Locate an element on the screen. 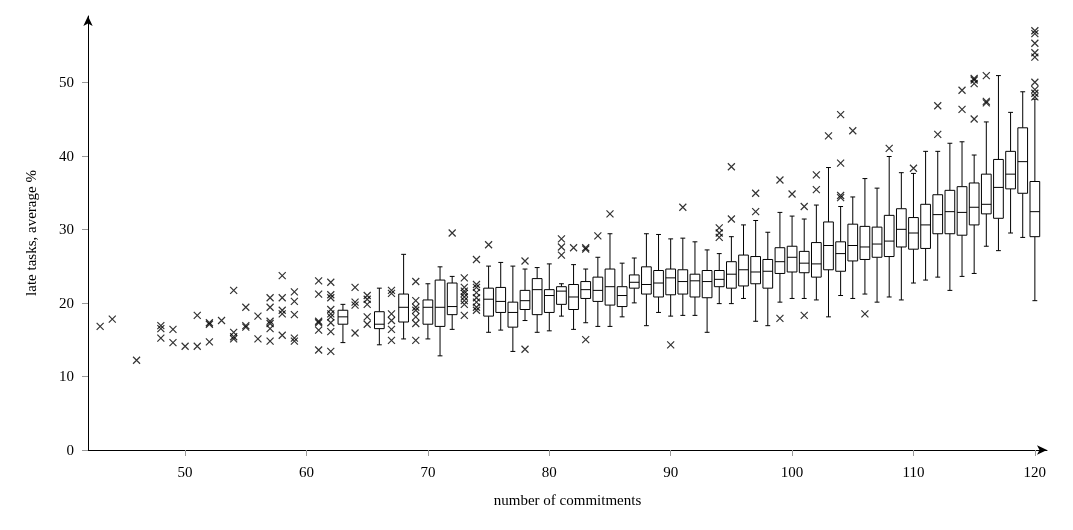 The height and width of the screenshot is (530, 1073). y-tick-label: 30 is located at coordinates (66, 229).